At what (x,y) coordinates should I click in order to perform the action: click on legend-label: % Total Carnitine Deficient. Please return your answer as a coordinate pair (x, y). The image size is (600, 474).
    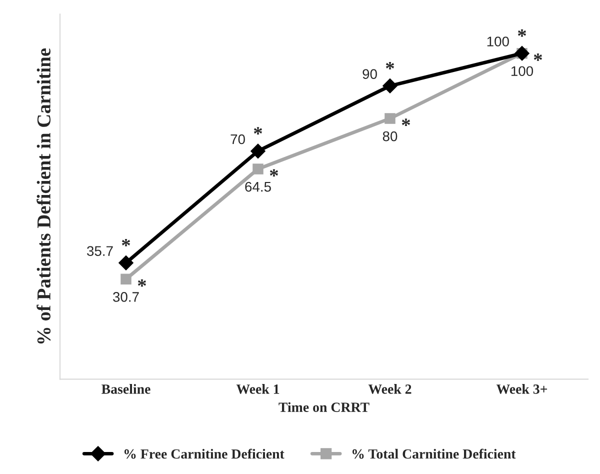
    Looking at the image, I should click on (434, 453).